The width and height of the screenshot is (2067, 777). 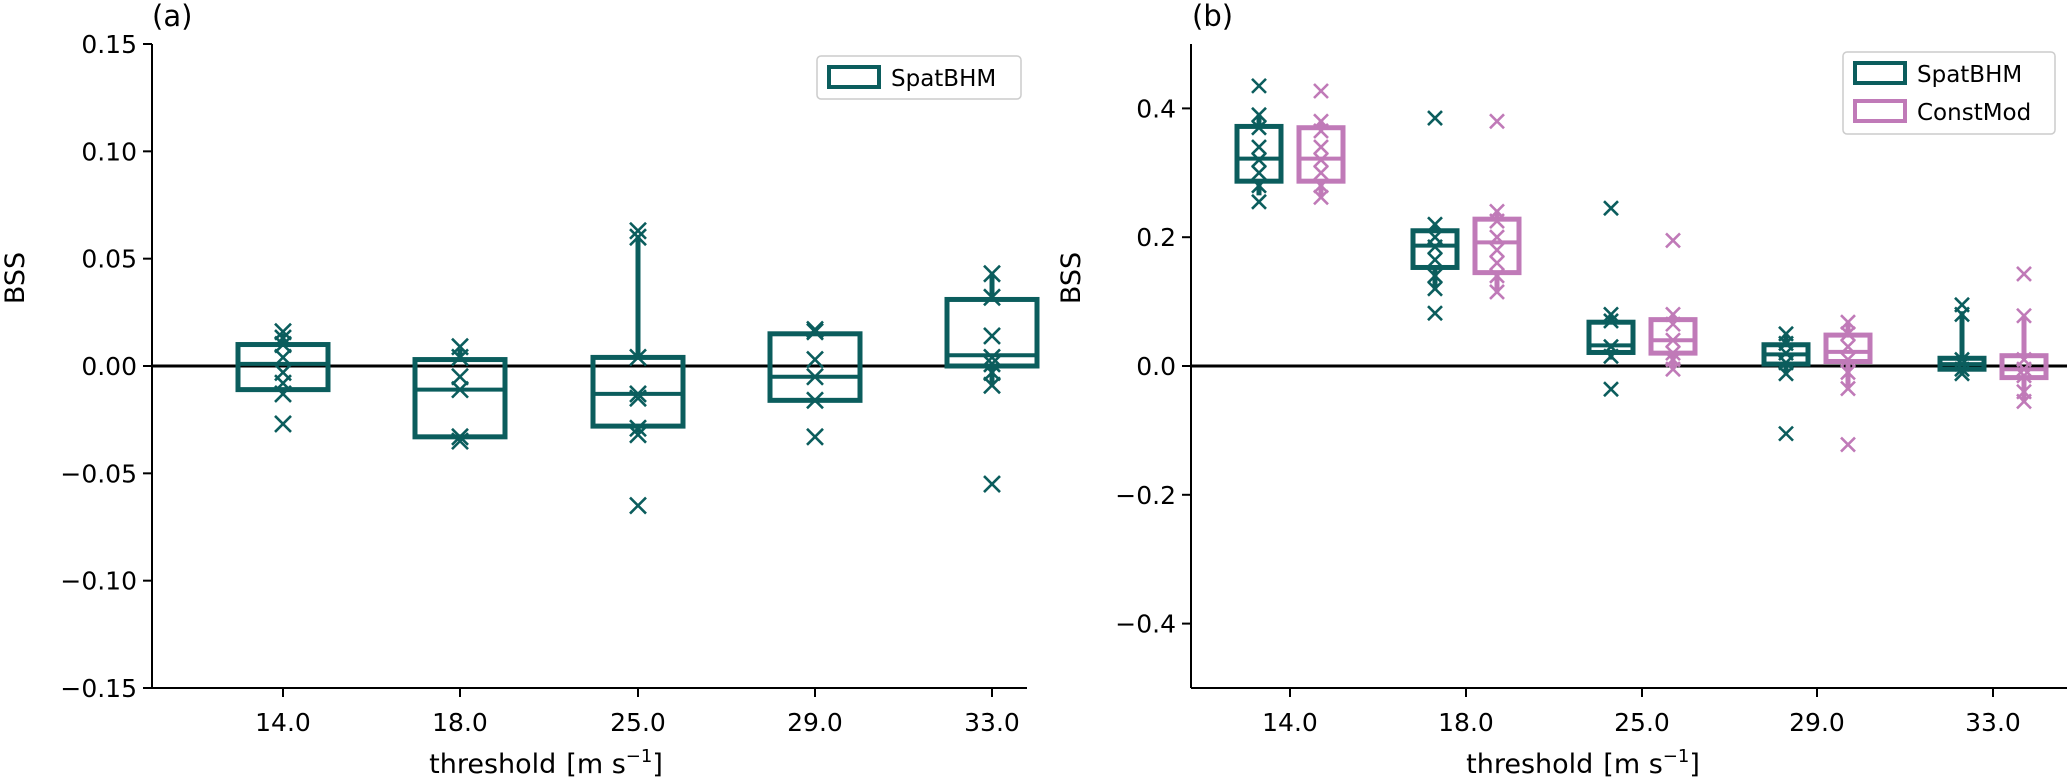 What do you see at coordinates (854, 77) in the screenshot?
I see `legend-a-swatch-spatbhm` at bounding box center [854, 77].